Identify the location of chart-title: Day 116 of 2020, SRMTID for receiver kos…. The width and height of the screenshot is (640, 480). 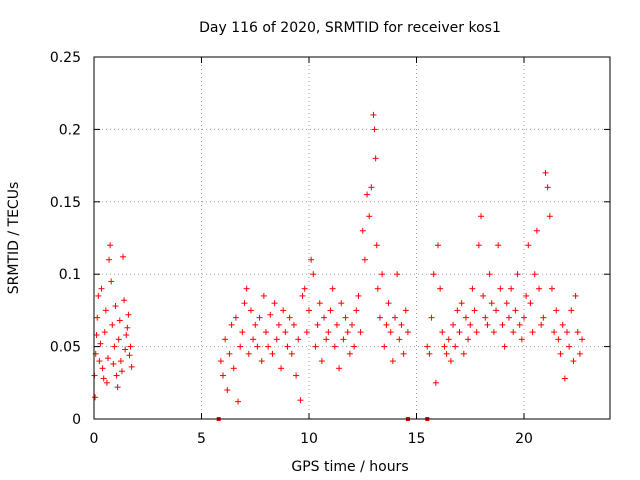
(350, 28).